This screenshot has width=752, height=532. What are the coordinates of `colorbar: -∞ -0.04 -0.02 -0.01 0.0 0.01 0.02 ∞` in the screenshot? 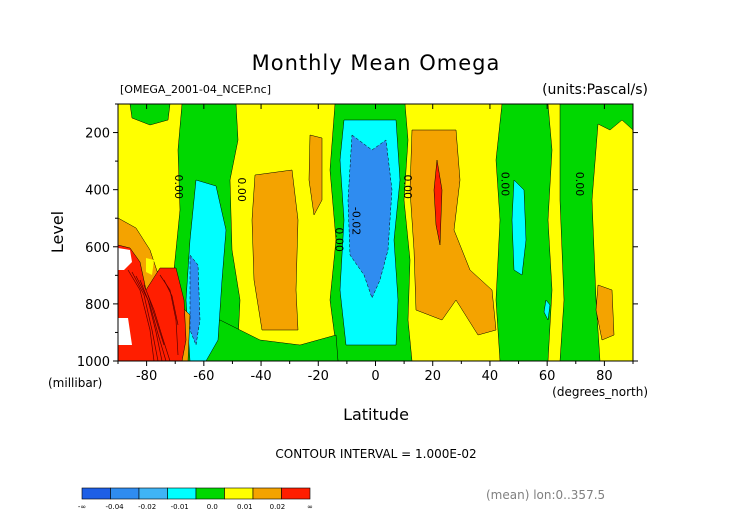 It's located at (195, 499).